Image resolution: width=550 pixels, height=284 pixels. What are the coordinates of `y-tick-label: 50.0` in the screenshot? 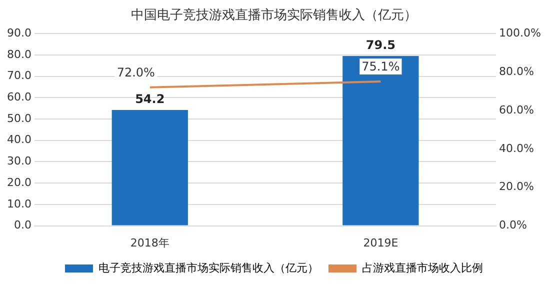 It's located at (19, 118).